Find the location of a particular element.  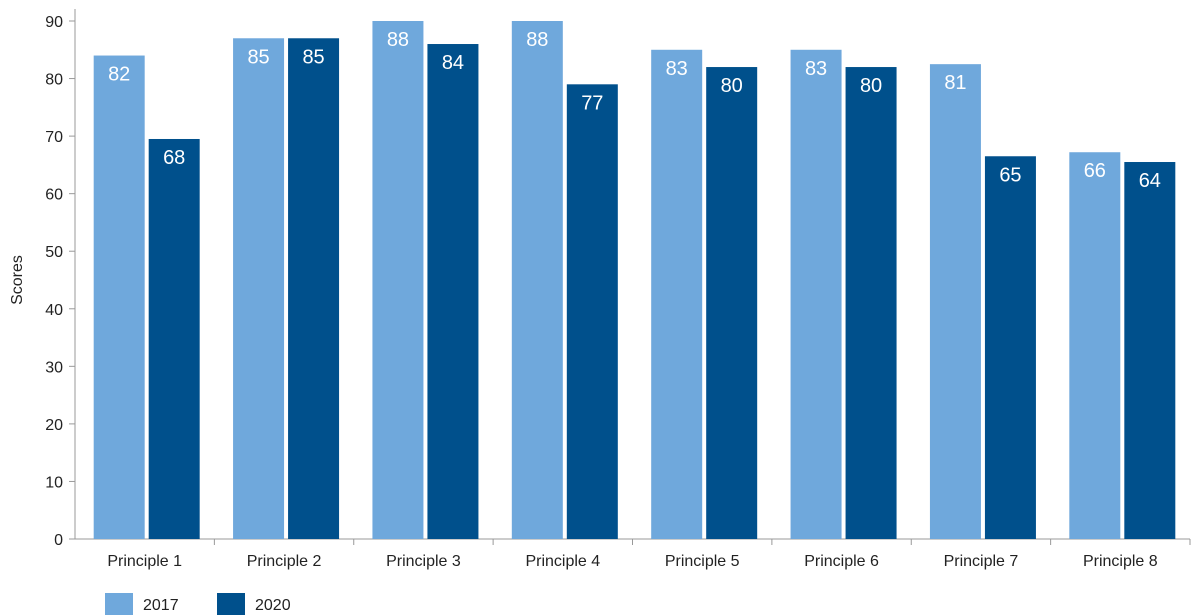

x-tick-label: Principle 8 is located at coordinates (1120, 561).